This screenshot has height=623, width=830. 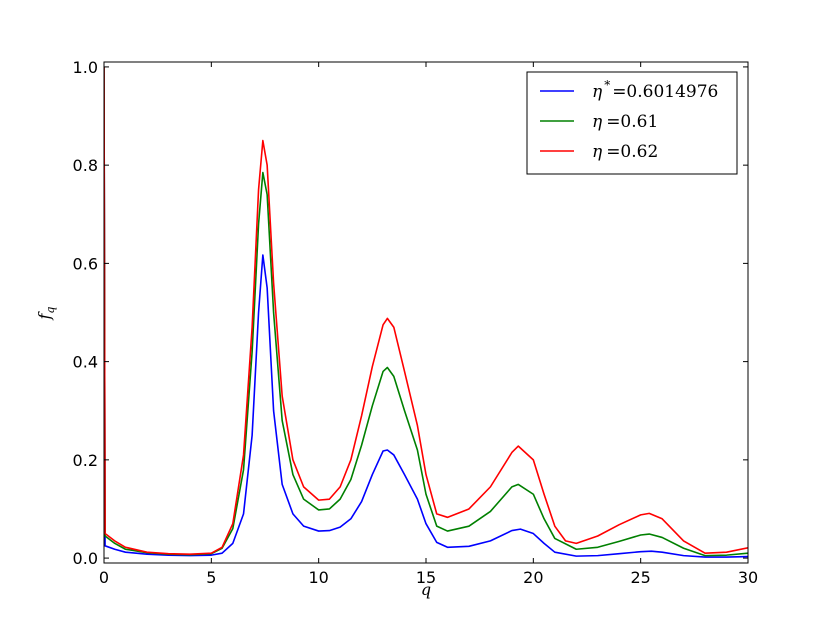 I want to click on legend-entry-2: η =0.61, so click(x=625, y=122).